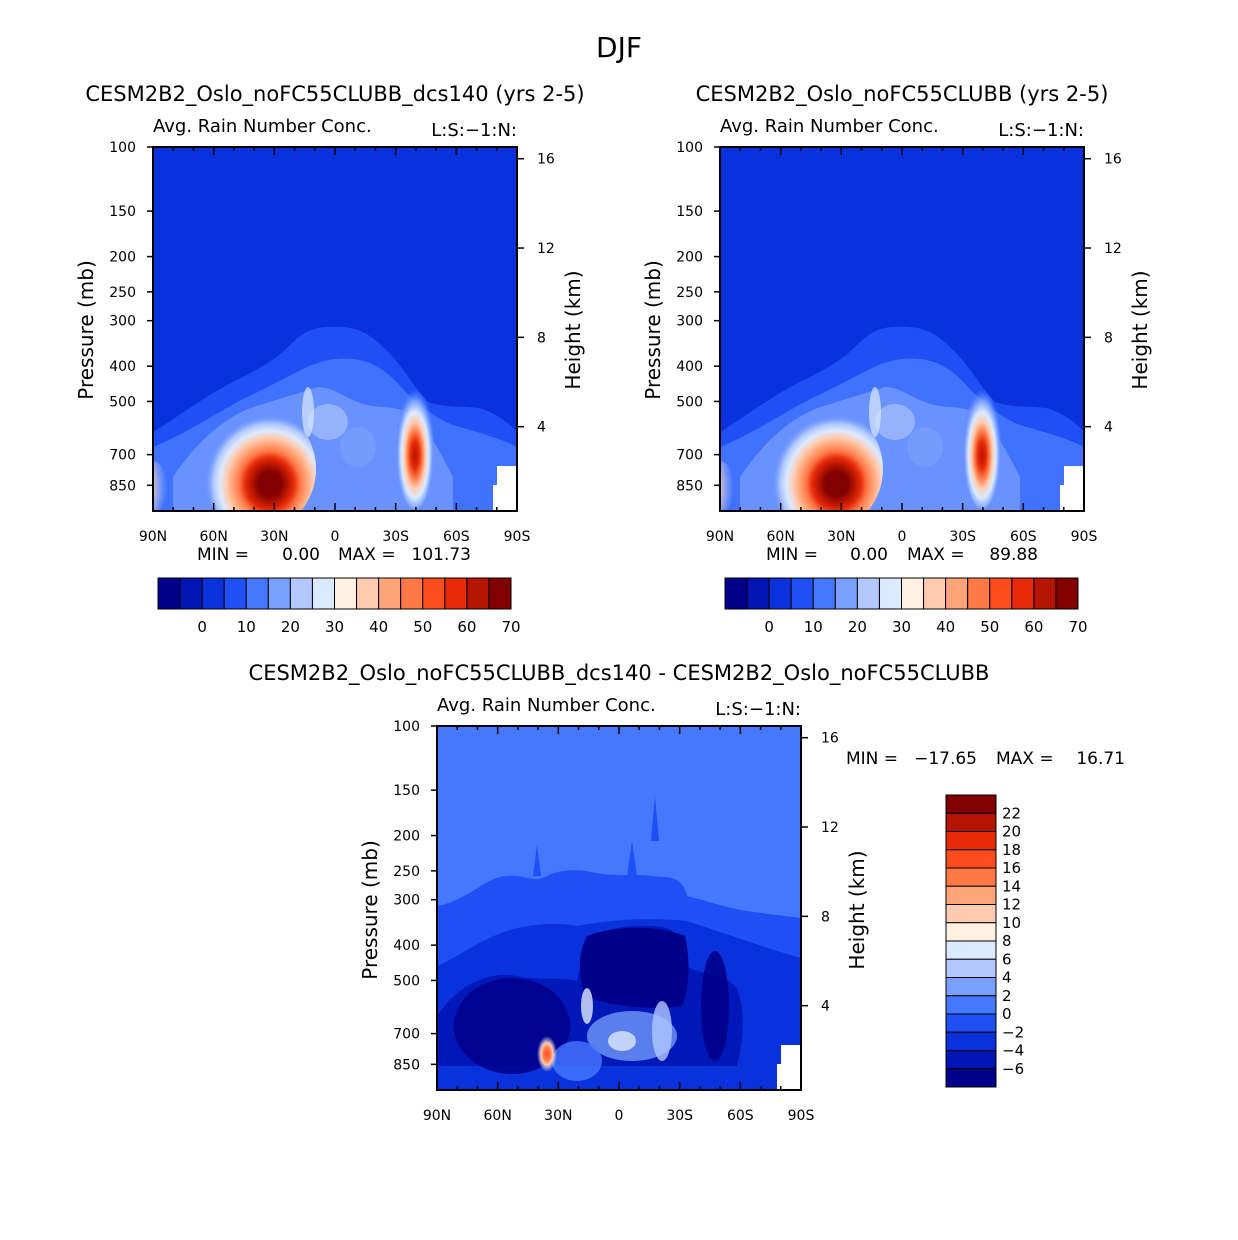 This screenshot has width=1238, height=1240. Describe the element at coordinates (619, 47) in the screenshot. I see `page-title: DJF` at that location.